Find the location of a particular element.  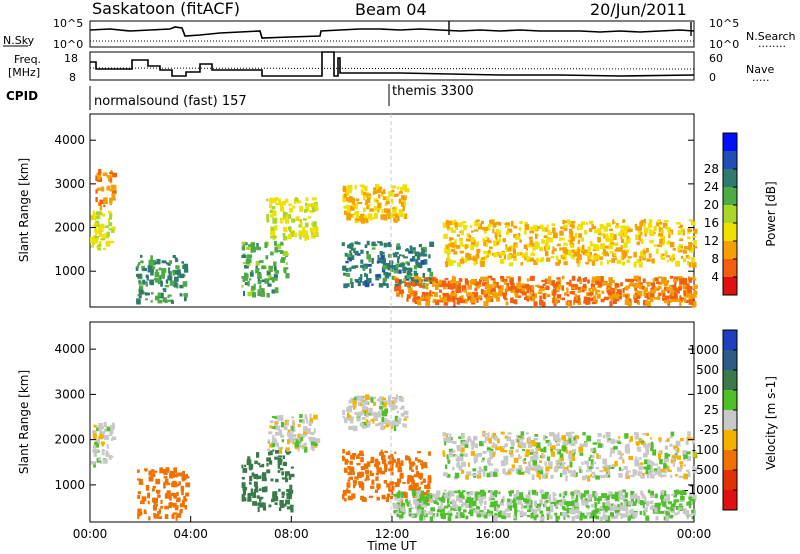

noise-sky-trace is located at coordinates (392, 32).